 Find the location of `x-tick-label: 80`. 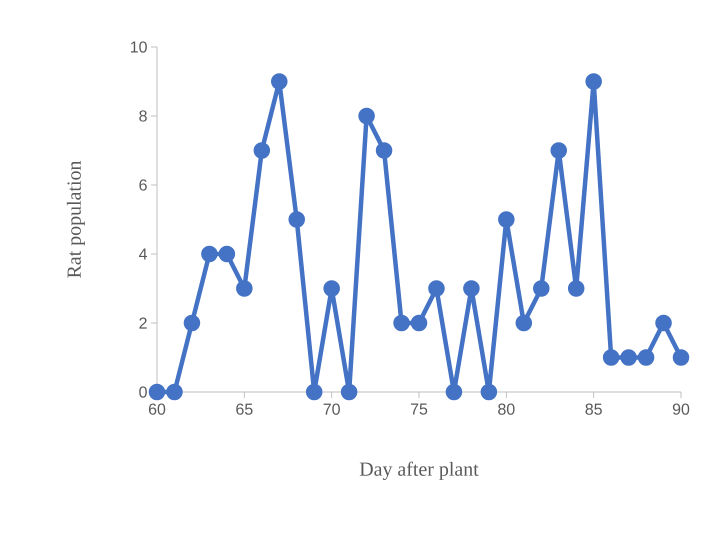

x-tick-label: 80 is located at coordinates (506, 409).